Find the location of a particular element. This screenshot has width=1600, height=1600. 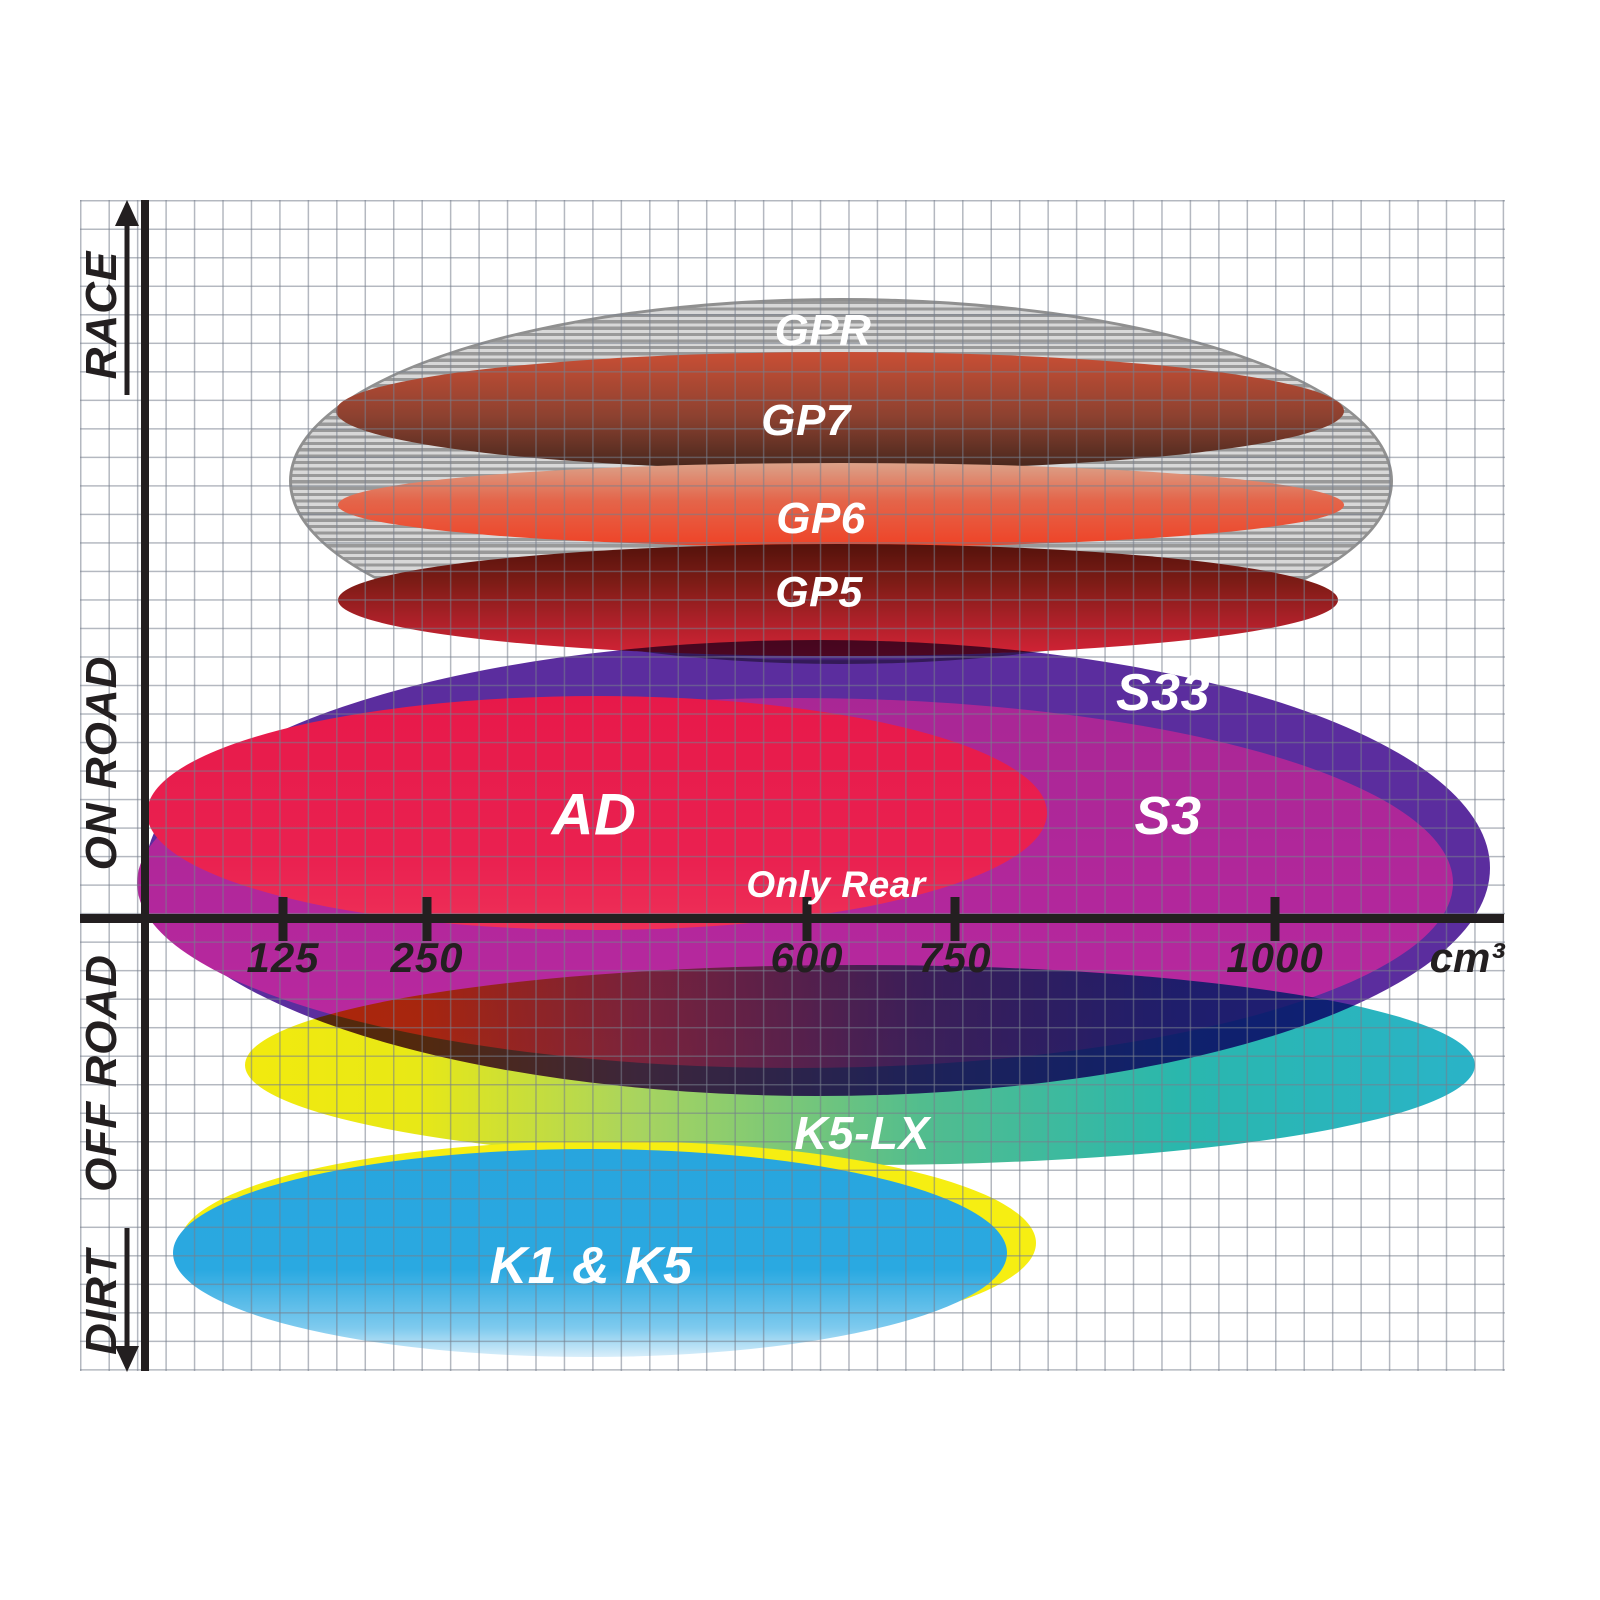

k1k5-label: K1 & K5 is located at coordinates (591, 1266).